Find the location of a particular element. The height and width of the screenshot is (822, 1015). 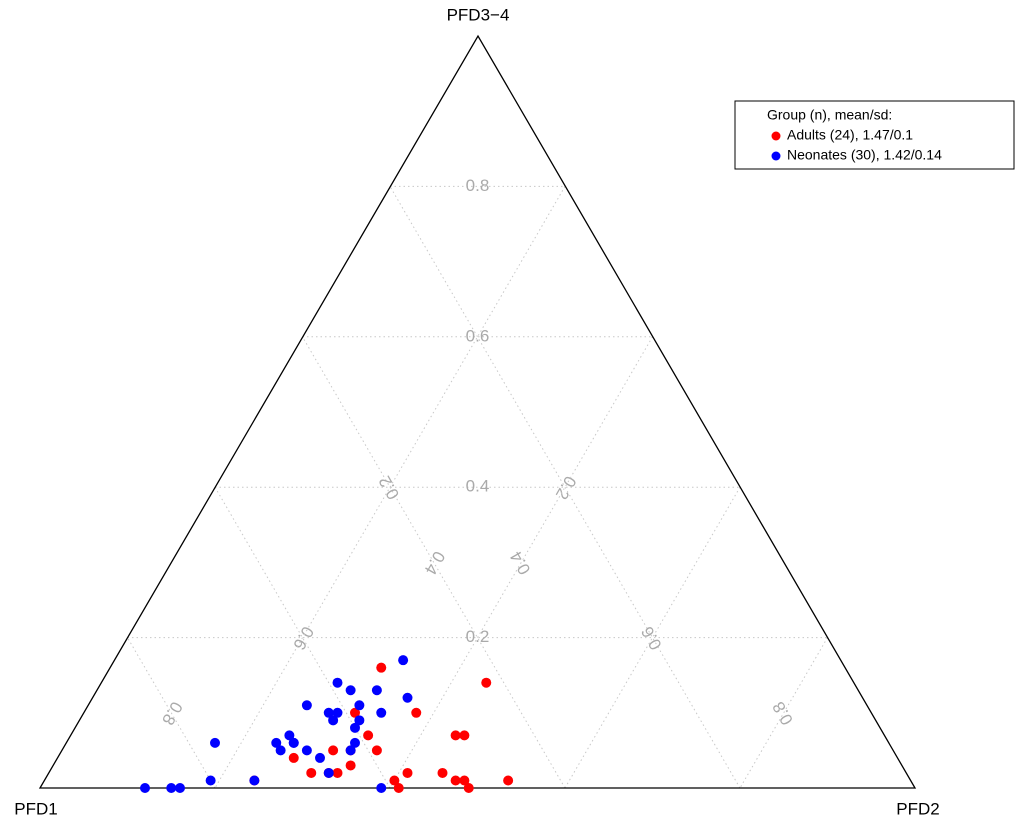

legend-title: Group (n), mean/sd: is located at coordinates (829, 115).